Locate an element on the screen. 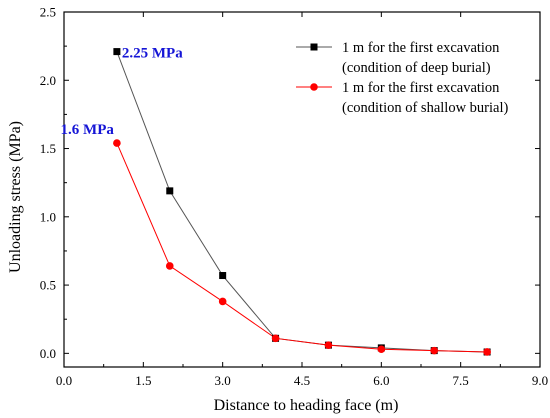 The width and height of the screenshot is (550, 418). x-axis-title: Distance to heading face (m) is located at coordinates (306, 405).